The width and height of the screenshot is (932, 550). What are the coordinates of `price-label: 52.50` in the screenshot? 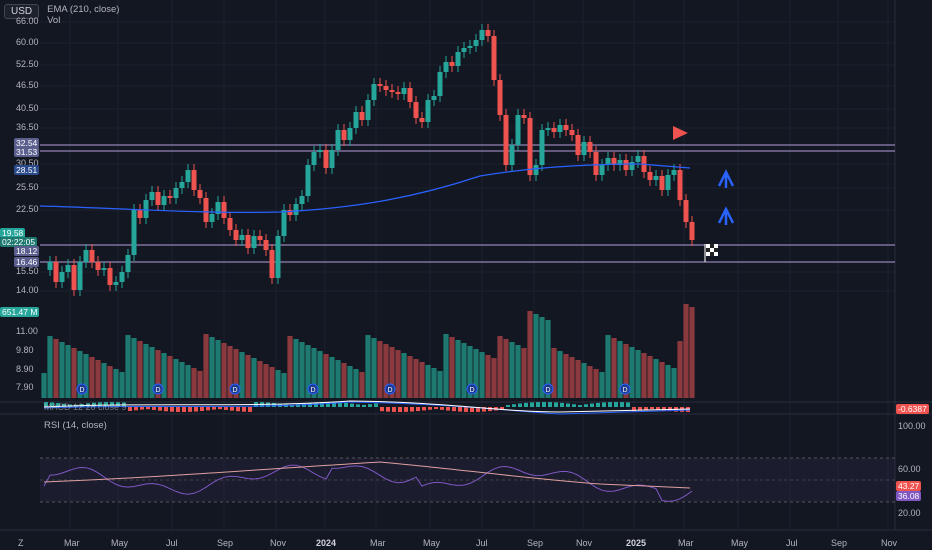 It's located at (27, 64).